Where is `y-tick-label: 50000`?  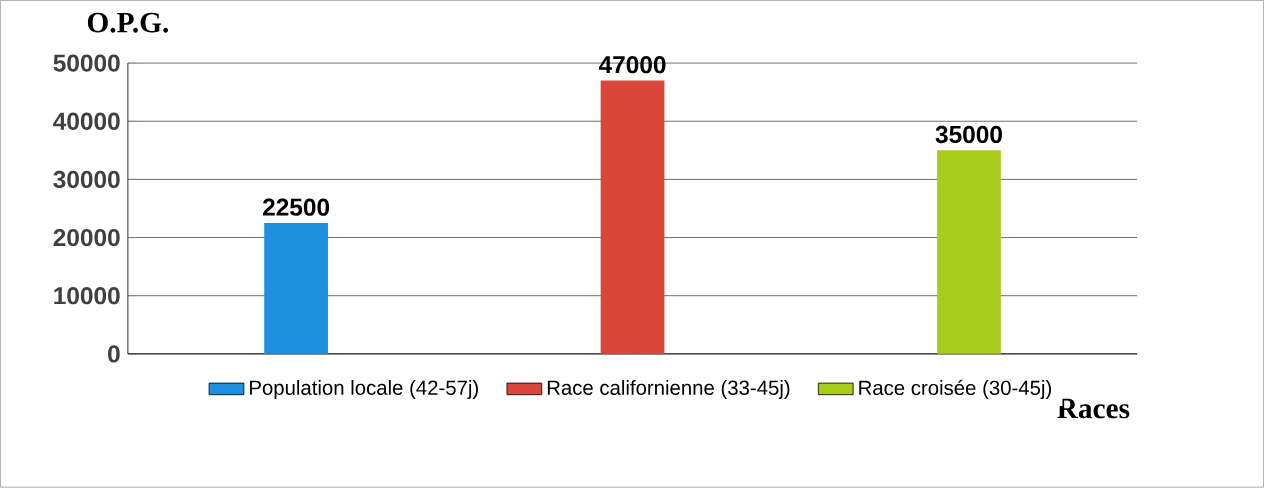 y-tick-label: 50000 is located at coordinates (86, 63).